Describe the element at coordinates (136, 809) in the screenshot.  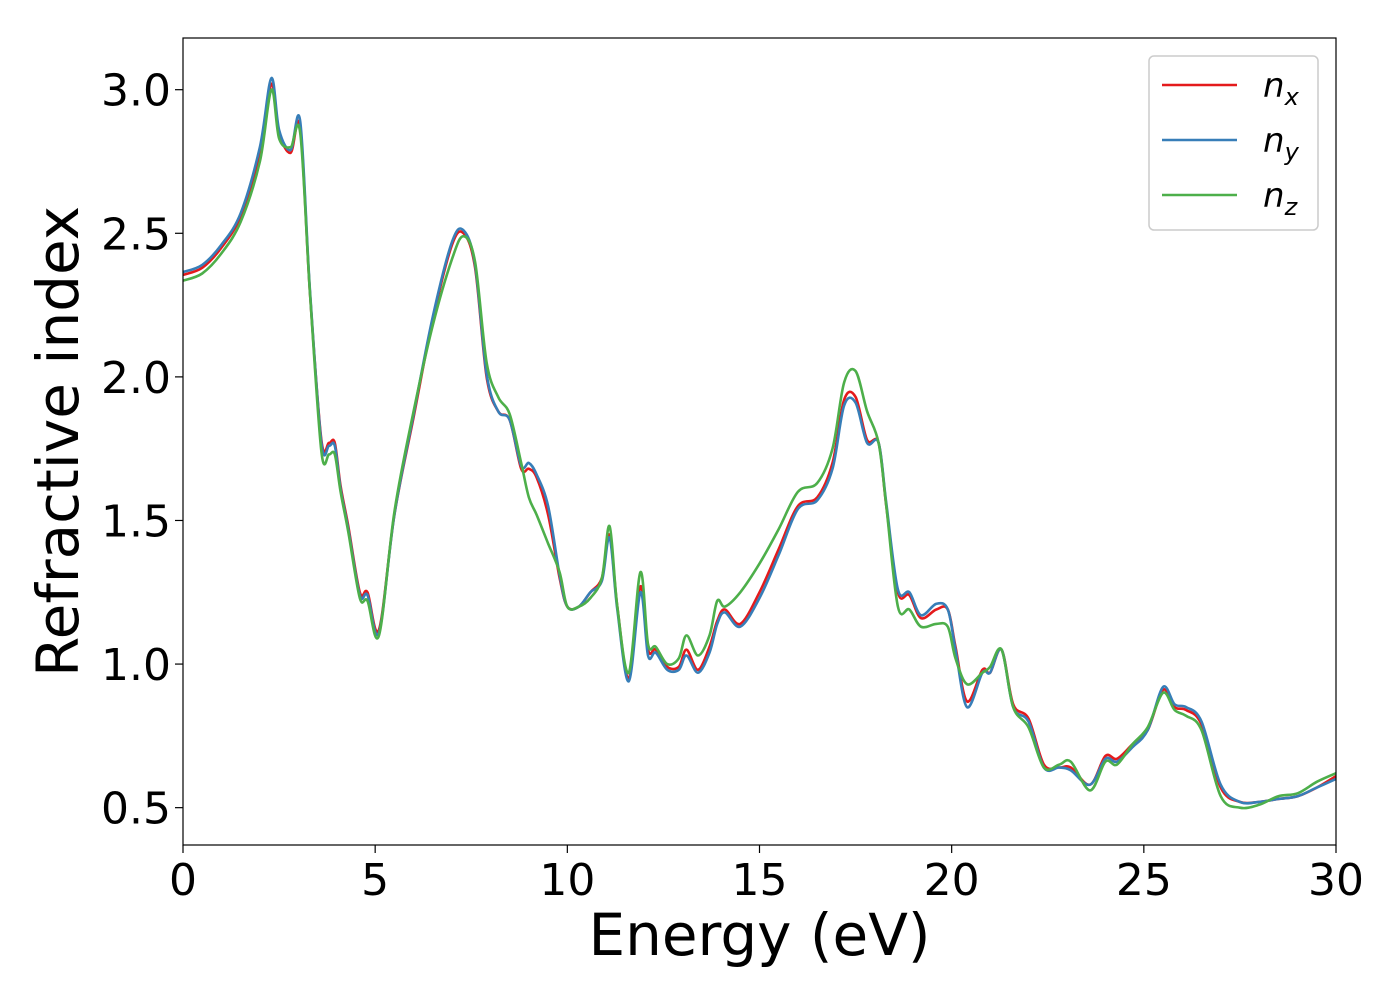
I see `y-tick-label: 0.5` at that location.